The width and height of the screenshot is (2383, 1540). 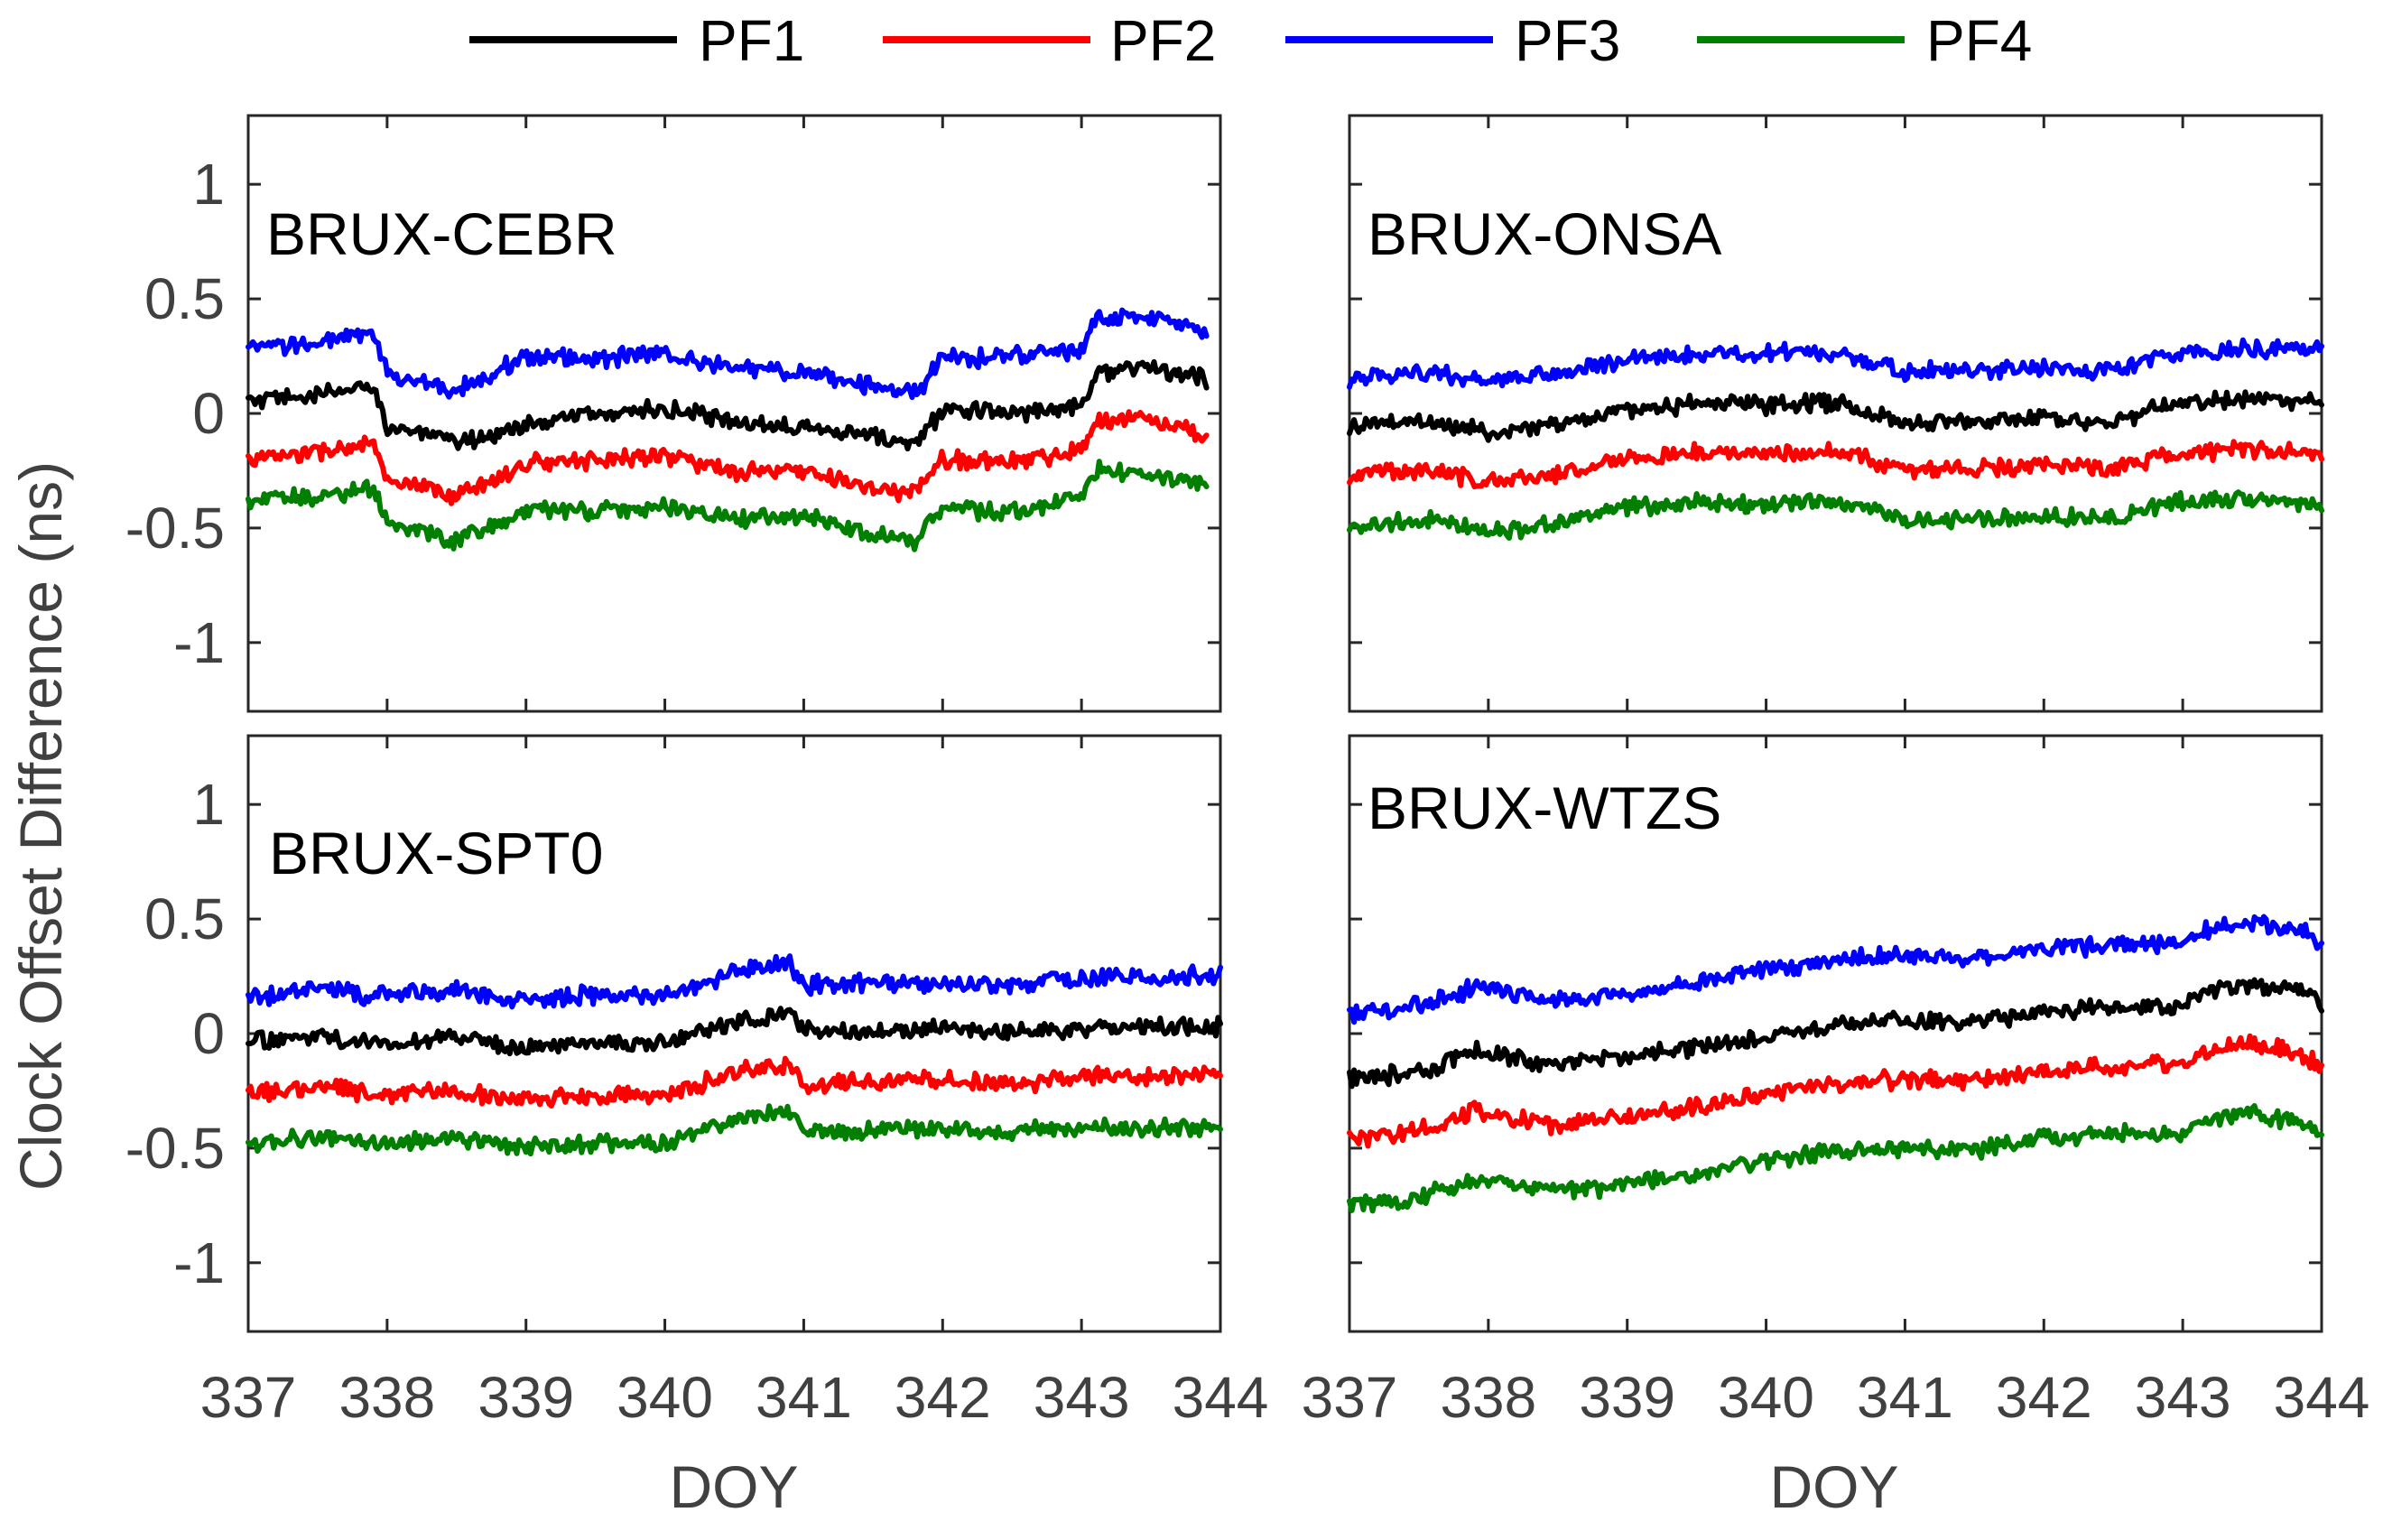 I want to click on legend-label-pf2: PF2, so click(x=1163, y=40).